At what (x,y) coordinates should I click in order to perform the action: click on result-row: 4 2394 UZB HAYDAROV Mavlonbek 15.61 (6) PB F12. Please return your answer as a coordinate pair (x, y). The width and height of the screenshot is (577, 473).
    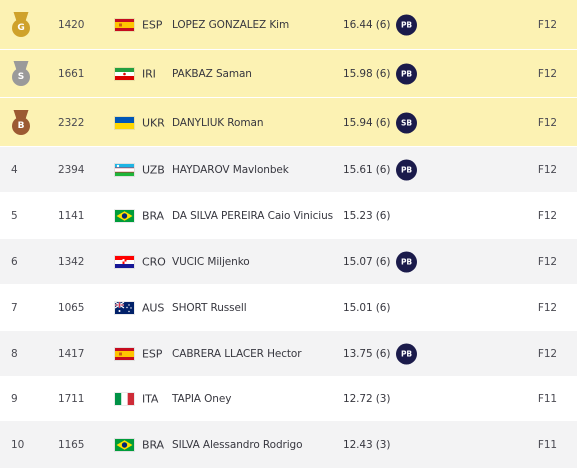
    Looking at the image, I should click on (288, 169).